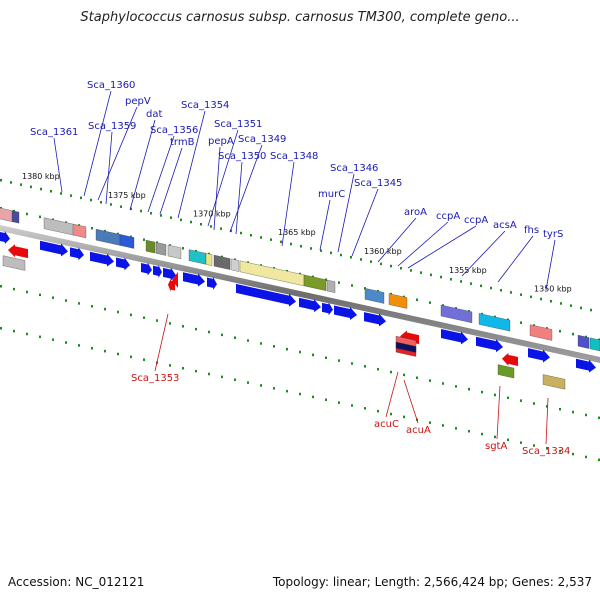  Describe the element at coordinates (294, 156) in the screenshot. I see `gene-label-sca_1348: Sca_1348` at that location.